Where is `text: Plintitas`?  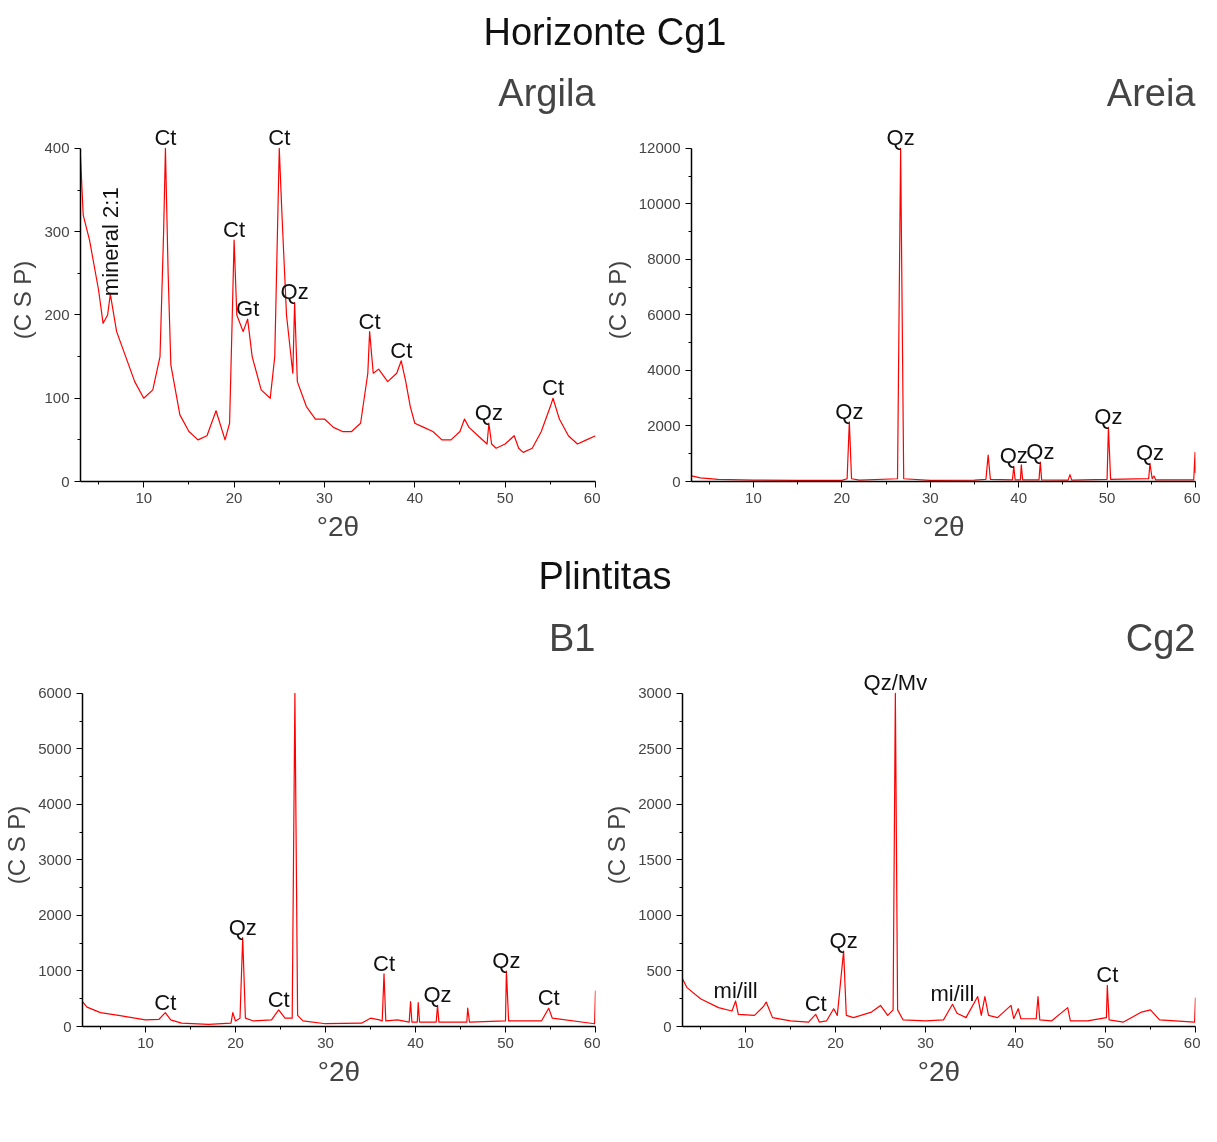
text: Plintitas is located at coordinates (605, 577).